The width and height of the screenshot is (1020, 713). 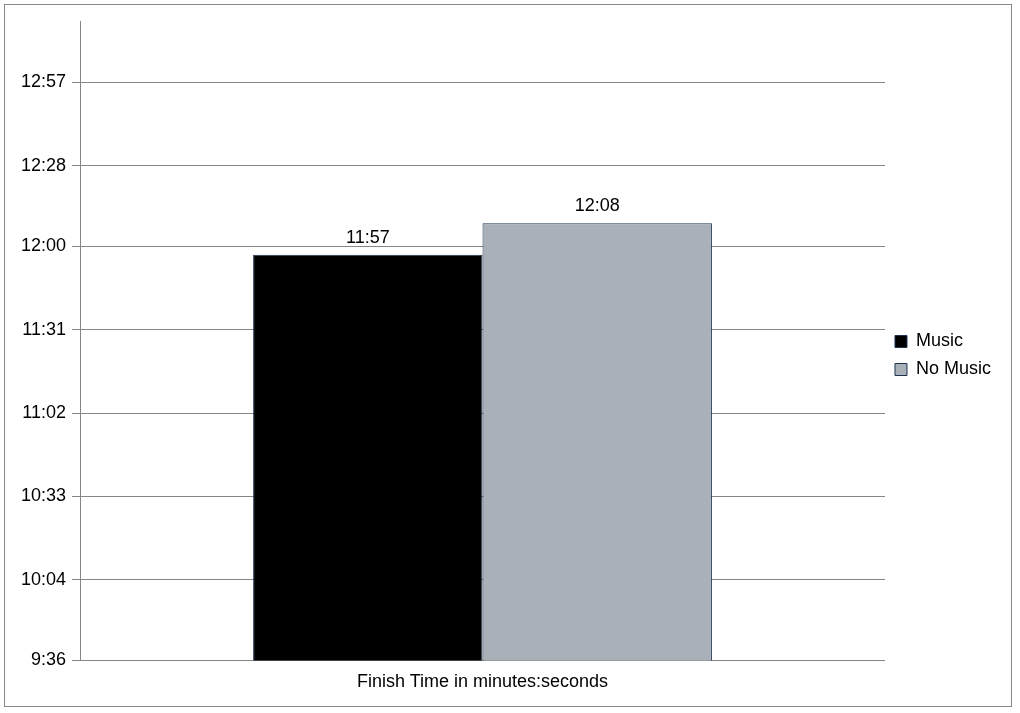 What do you see at coordinates (482, 681) in the screenshot?
I see `x-tick-label: Finish Time in minutes:seconds` at bounding box center [482, 681].